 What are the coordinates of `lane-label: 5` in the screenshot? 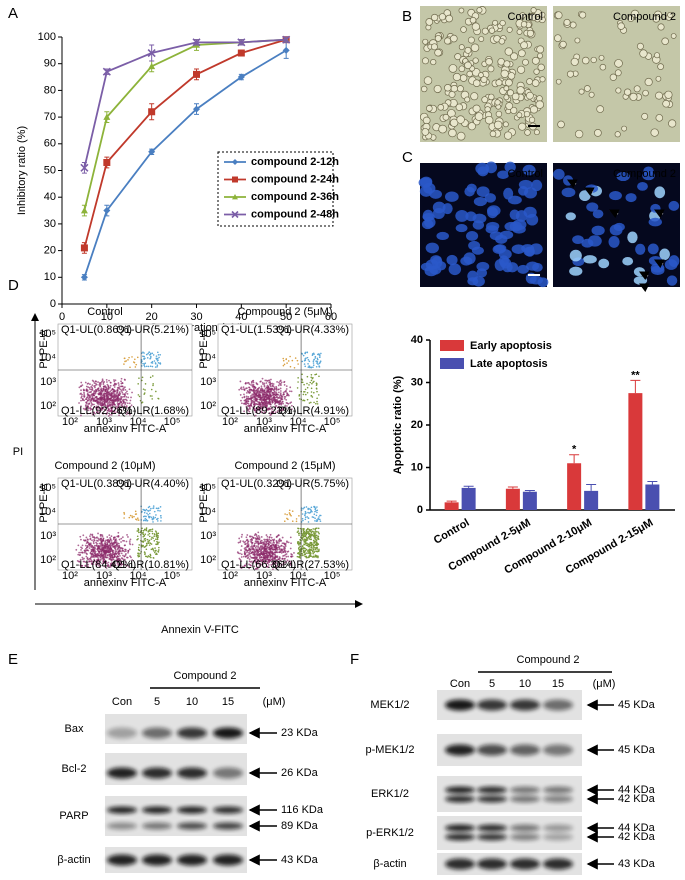 It's located at (492, 684).